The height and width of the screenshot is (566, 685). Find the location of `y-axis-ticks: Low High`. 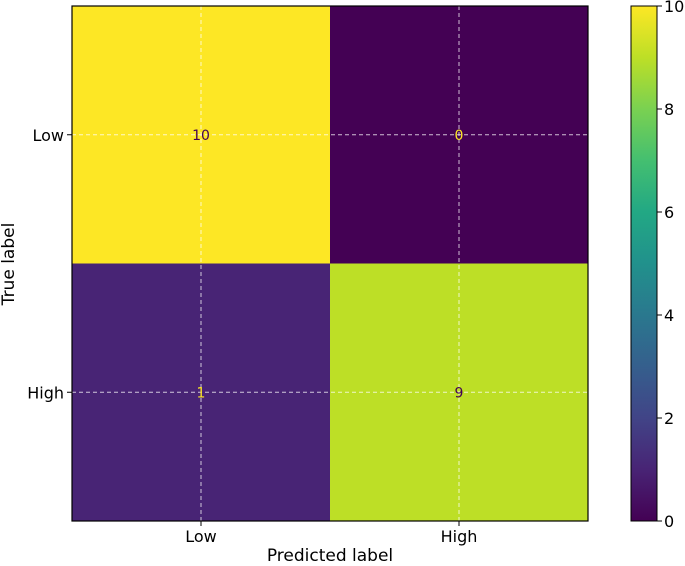

y-axis-ticks: Low High is located at coordinates (49, 264).